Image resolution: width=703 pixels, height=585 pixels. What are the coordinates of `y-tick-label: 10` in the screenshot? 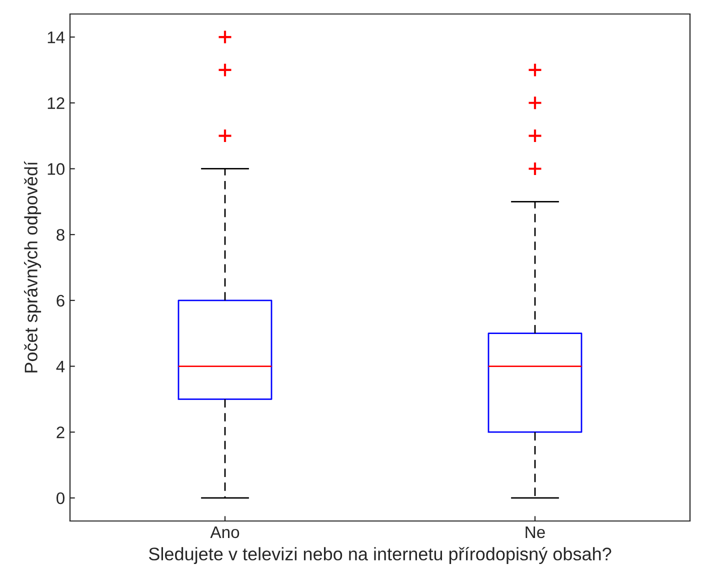 It's located at (56, 169).